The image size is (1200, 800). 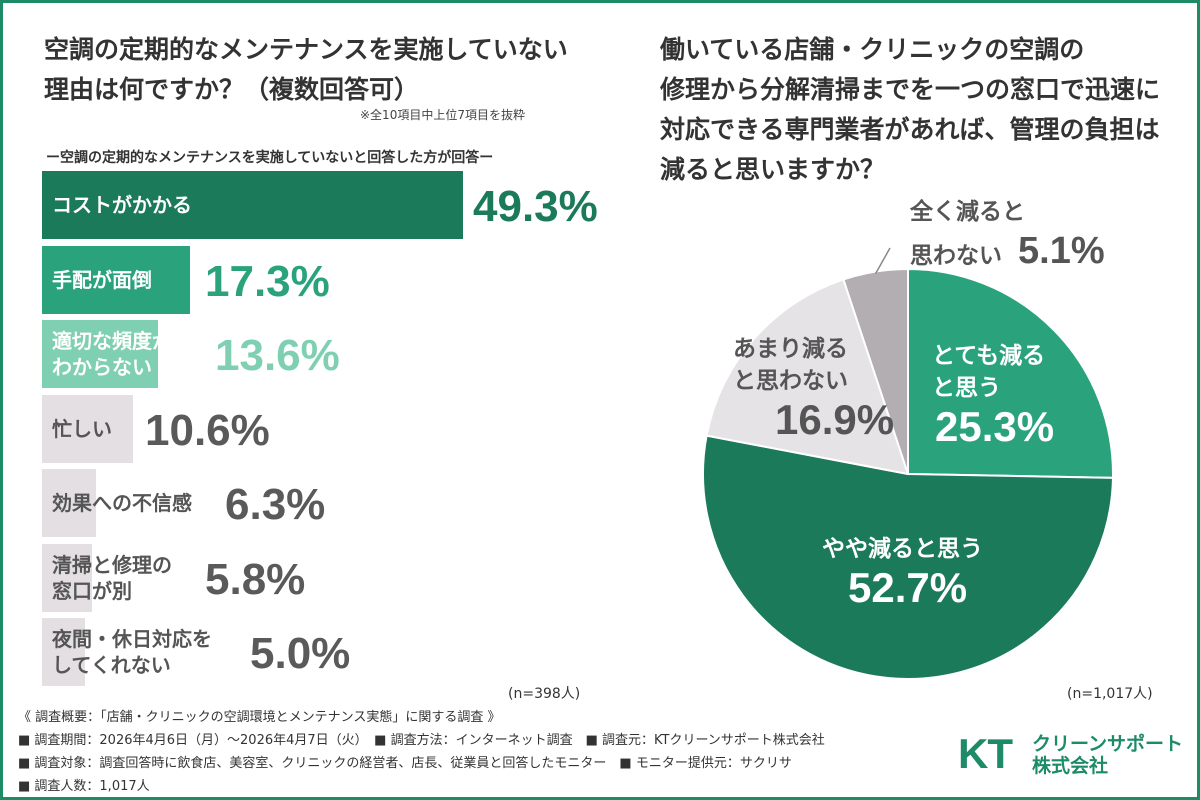 I want to click on bar-label-1: コストがかかる, so click(x=122, y=205).